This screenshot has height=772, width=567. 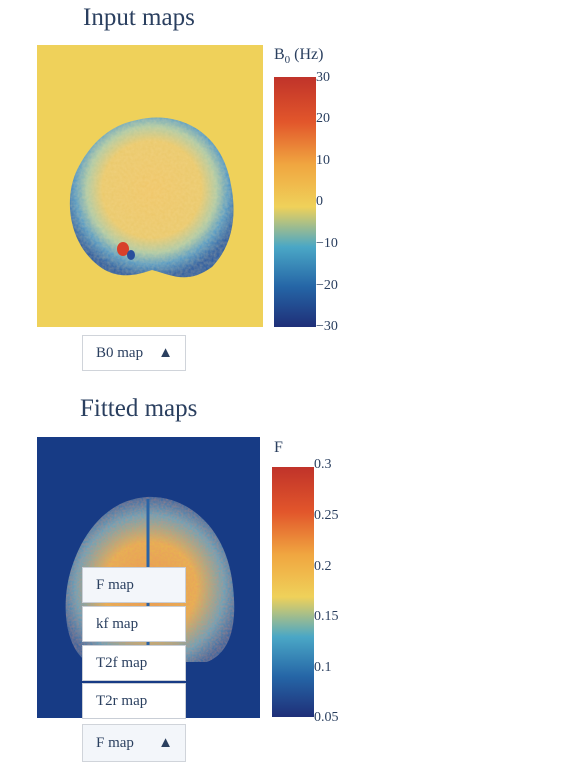 I want to click on fitted-colorbar-title: F, so click(x=278, y=447).